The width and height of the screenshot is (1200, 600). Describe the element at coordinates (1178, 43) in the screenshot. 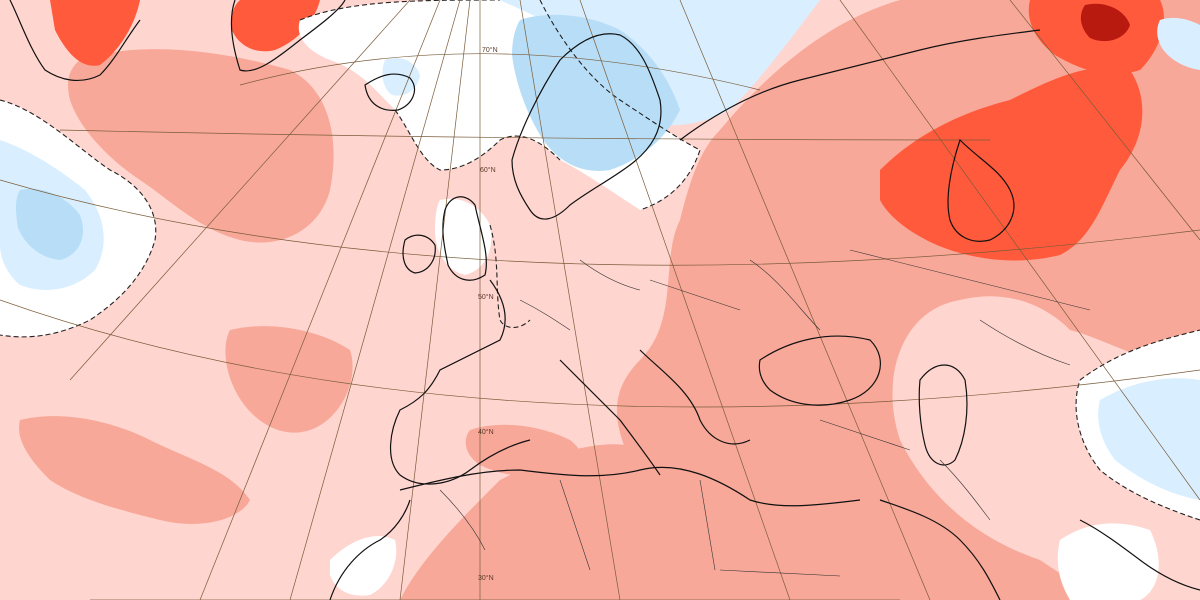

I see `cool-field-siberia-east` at that location.